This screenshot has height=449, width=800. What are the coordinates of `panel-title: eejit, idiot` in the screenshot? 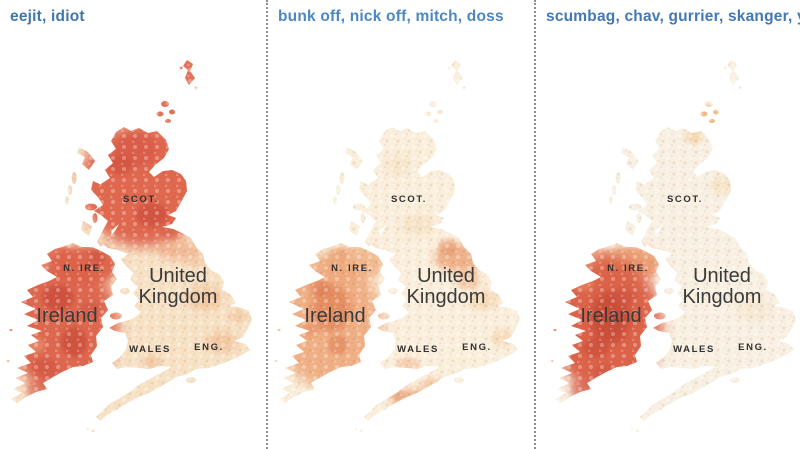 It's located at (47, 16).